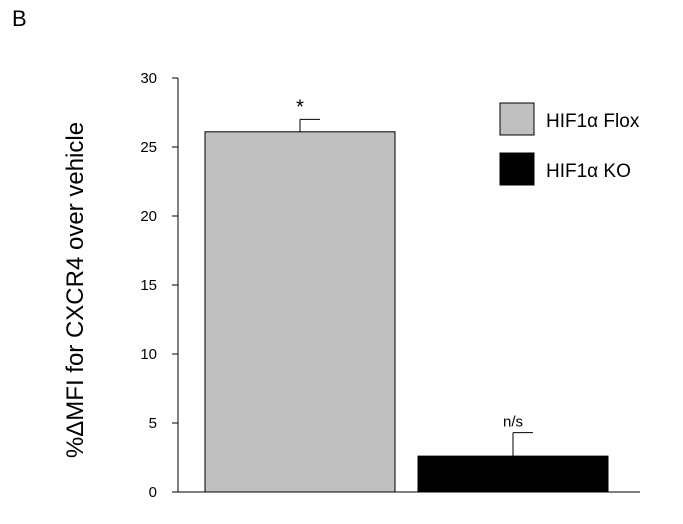  Describe the element at coordinates (148, 354) in the screenshot. I see `y-tick-label: 10` at that location.